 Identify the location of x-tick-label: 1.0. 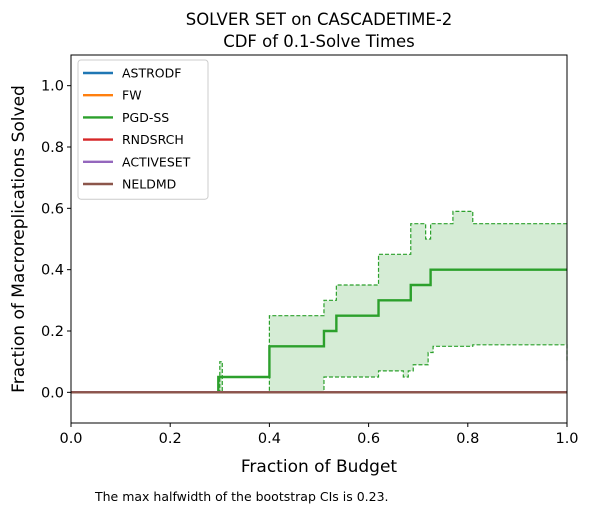
(566, 439).